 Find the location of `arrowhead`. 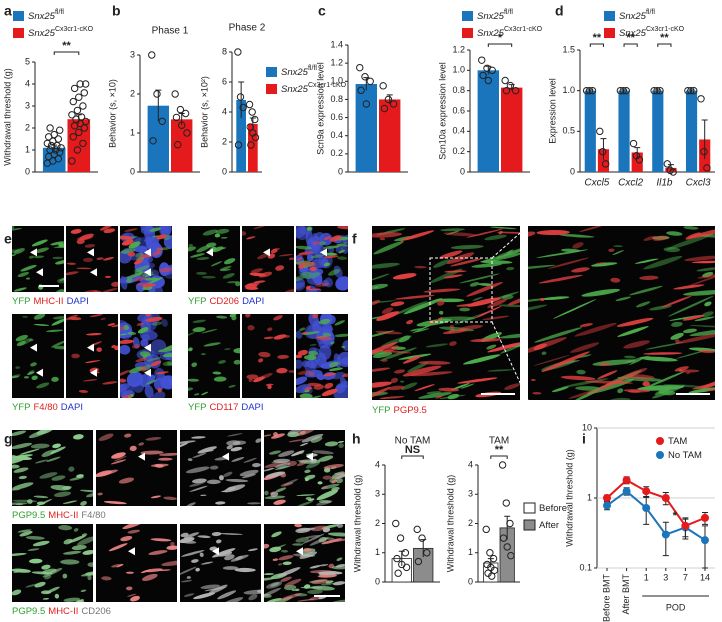

arrowhead is located at coordinates (90, 252).